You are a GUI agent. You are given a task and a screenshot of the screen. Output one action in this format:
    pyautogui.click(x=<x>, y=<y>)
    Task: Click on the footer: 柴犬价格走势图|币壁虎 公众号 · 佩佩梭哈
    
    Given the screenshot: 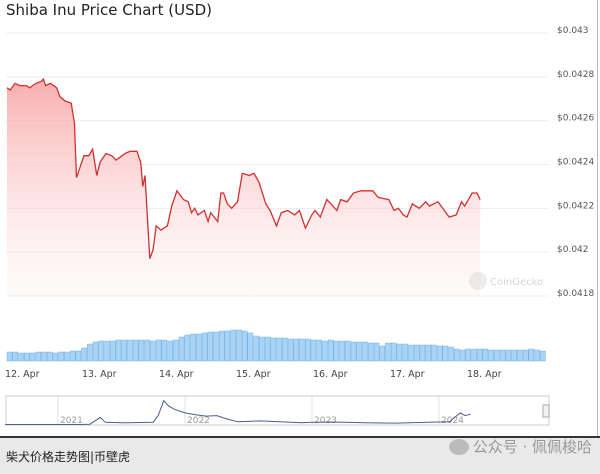 What is the action you would take?
    pyautogui.click(x=300, y=455)
    